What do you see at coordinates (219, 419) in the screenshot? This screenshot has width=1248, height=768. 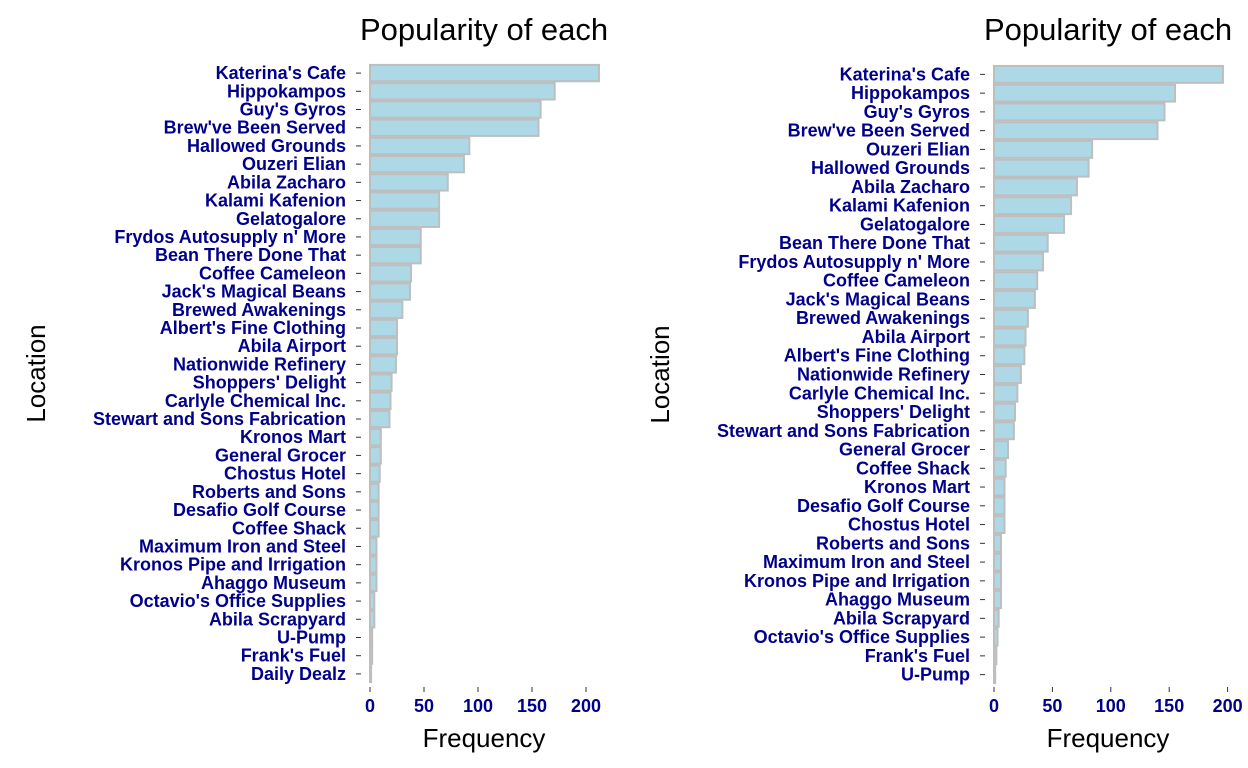 I see `y-tick-label: Stewart and Sons Fabrication` at bounding box center [219, 419].